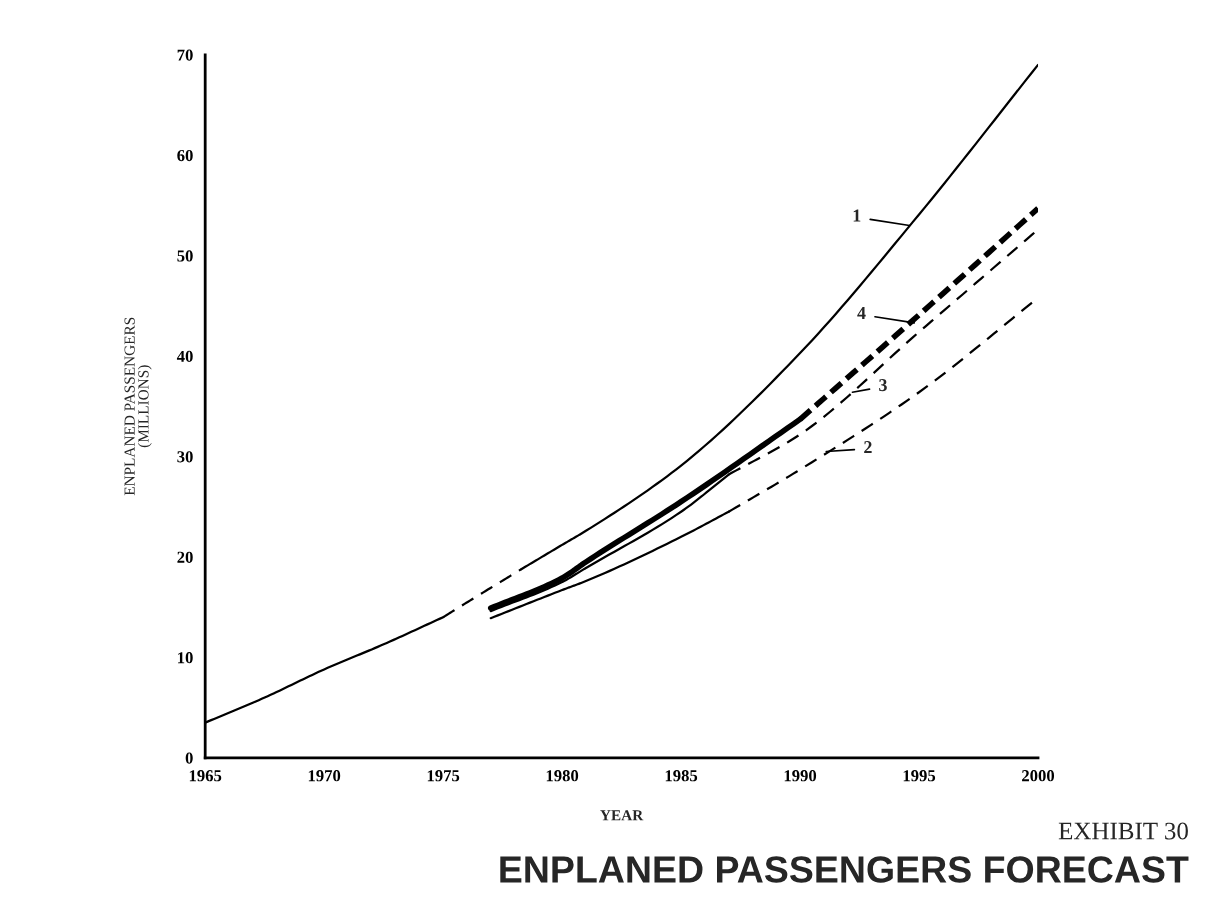  I want to click on text: EXHIBIT 30, so click(1123, 831).